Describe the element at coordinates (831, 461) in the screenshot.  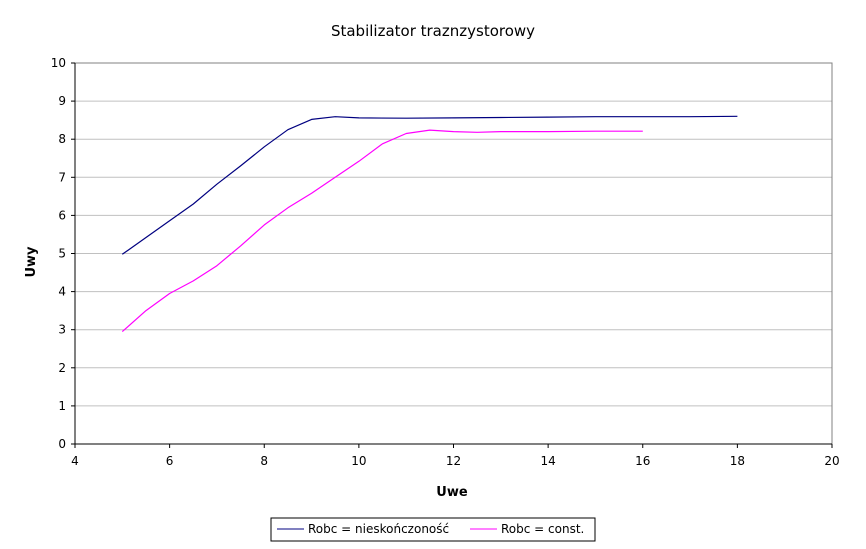
I see `x-tick-label: 20` at that location.